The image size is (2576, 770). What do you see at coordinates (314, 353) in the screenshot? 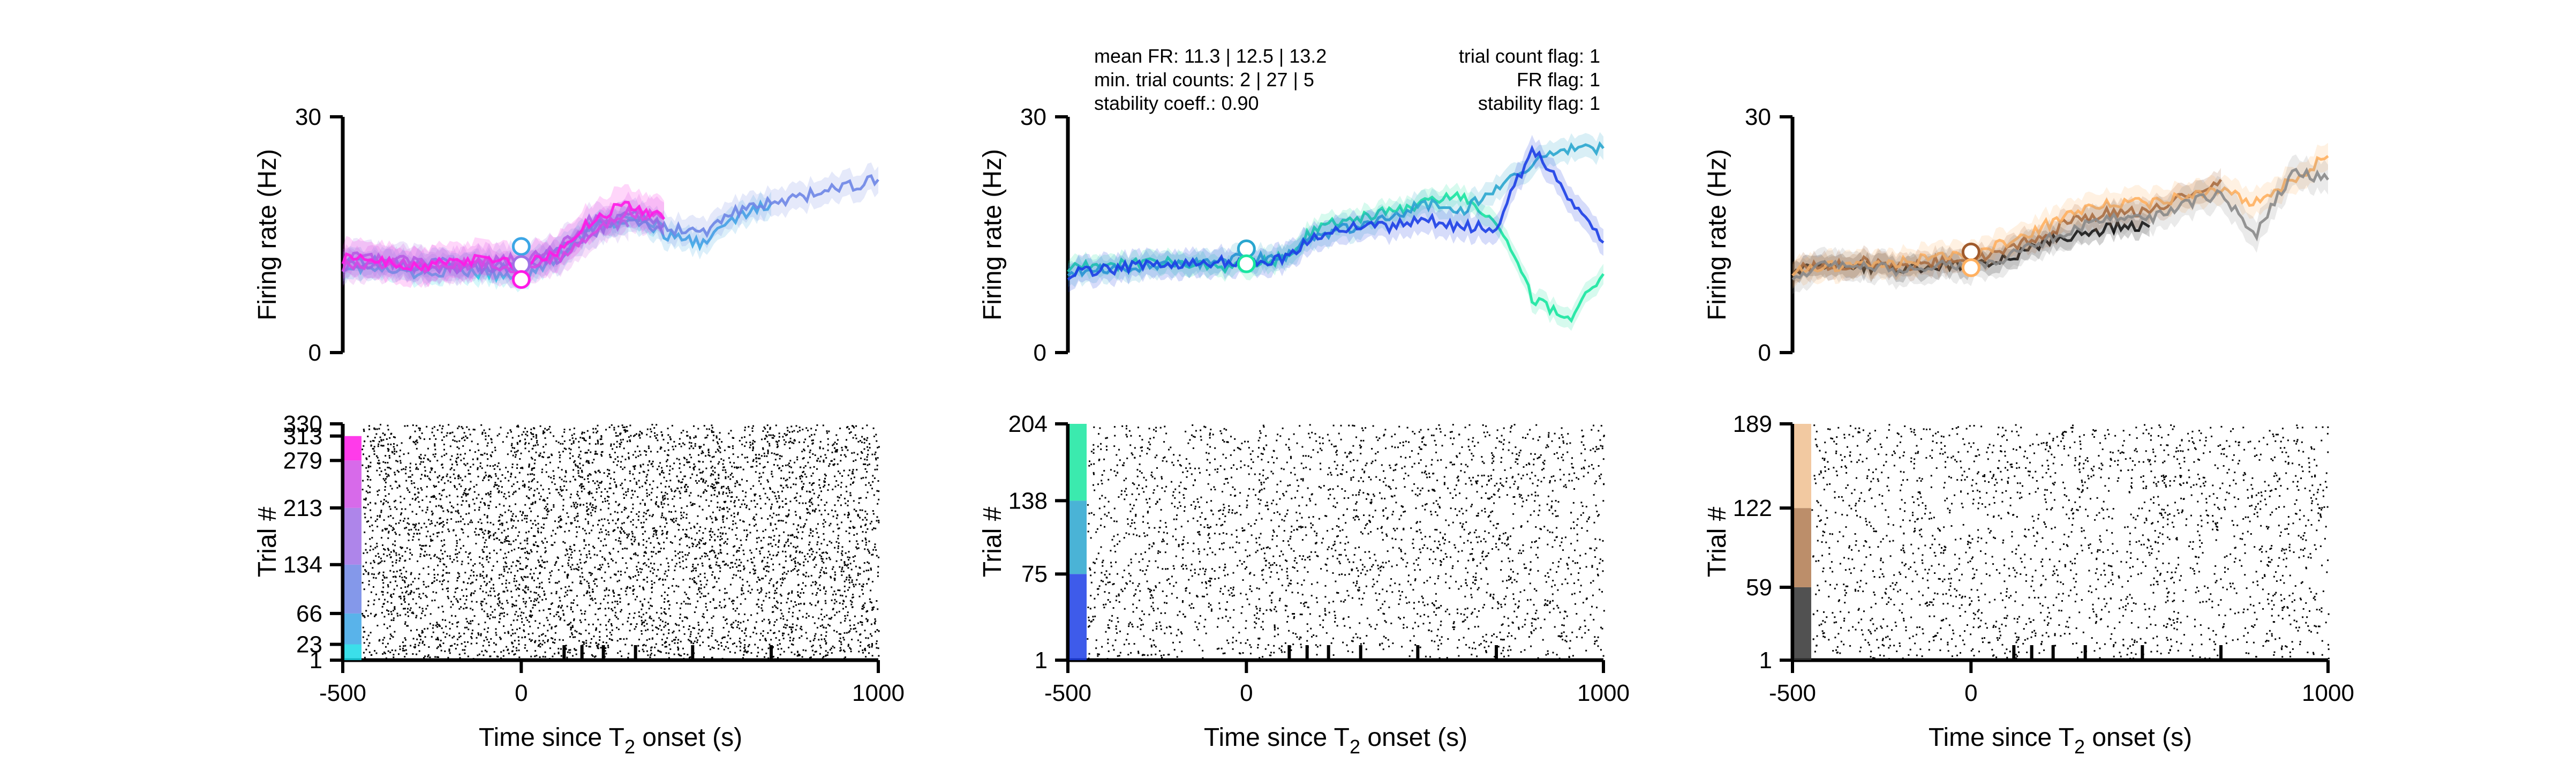
I see `fr-y-tick-label: 0` at bounding box center [314, 353].